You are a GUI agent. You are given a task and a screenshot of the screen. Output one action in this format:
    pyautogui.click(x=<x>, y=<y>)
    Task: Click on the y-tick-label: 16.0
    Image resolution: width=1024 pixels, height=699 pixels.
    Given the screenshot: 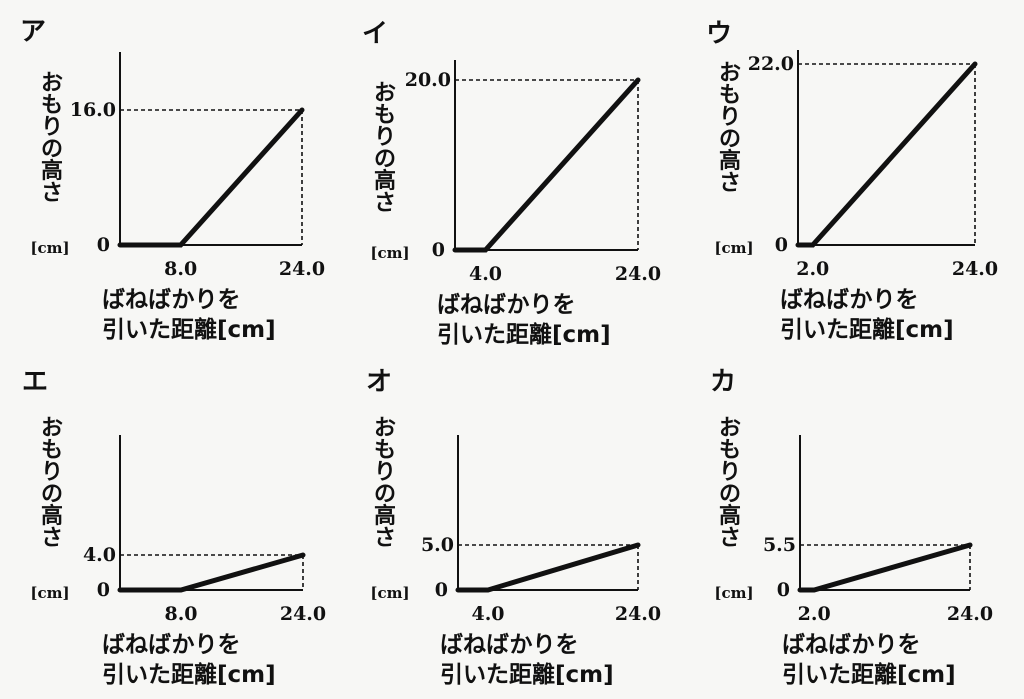 What is the action you would take?
    pyautogui.click(x=93, y=110)
    